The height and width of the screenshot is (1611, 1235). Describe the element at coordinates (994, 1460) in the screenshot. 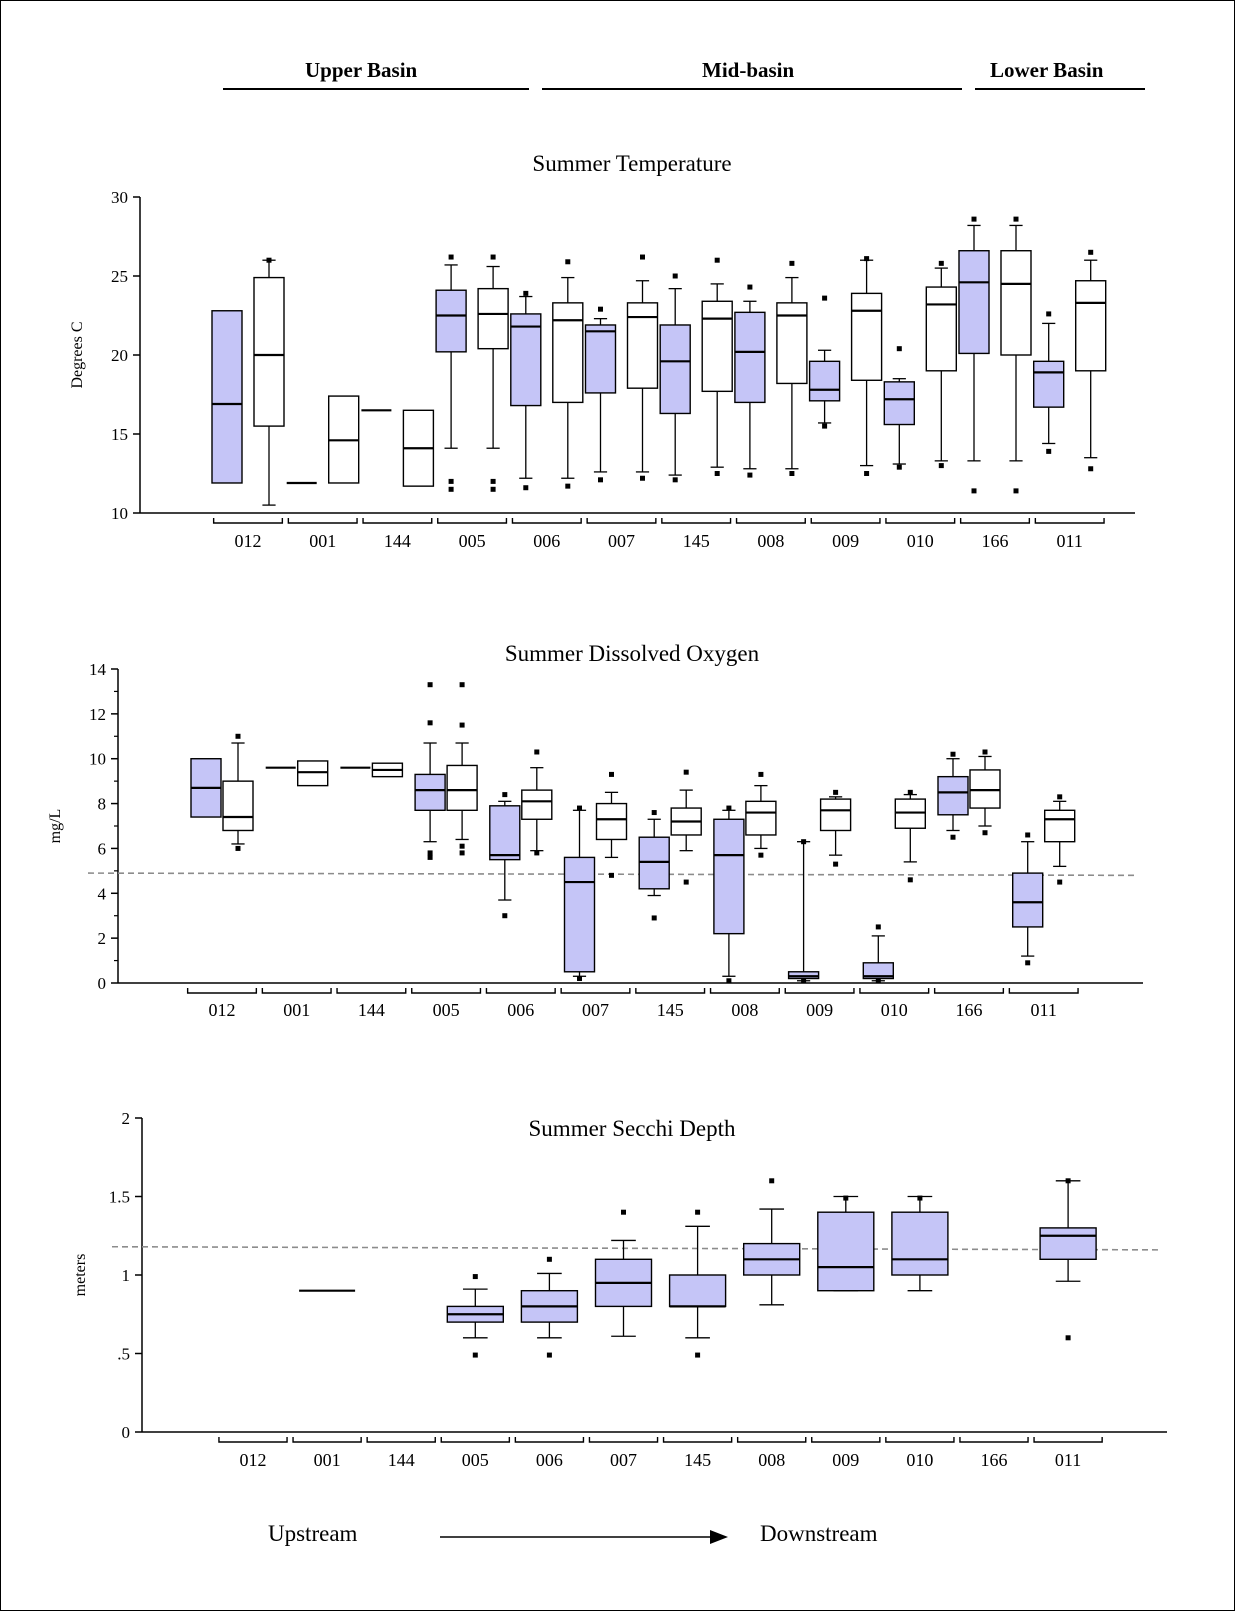

I see `category-label: 166` at that location.